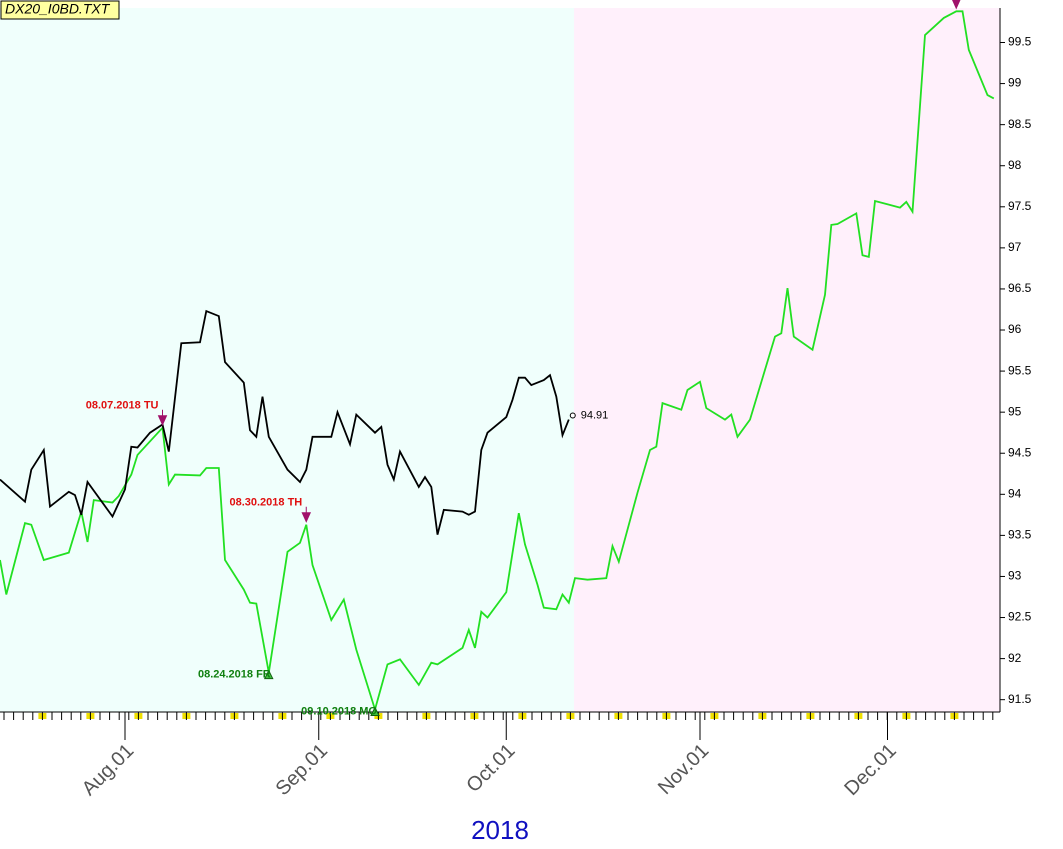 This screenshot has width=1063, height=849. Describe the element at coordinates (1020, 206) in the screenshot. I see `y-tick-label: 97.5` at that location.